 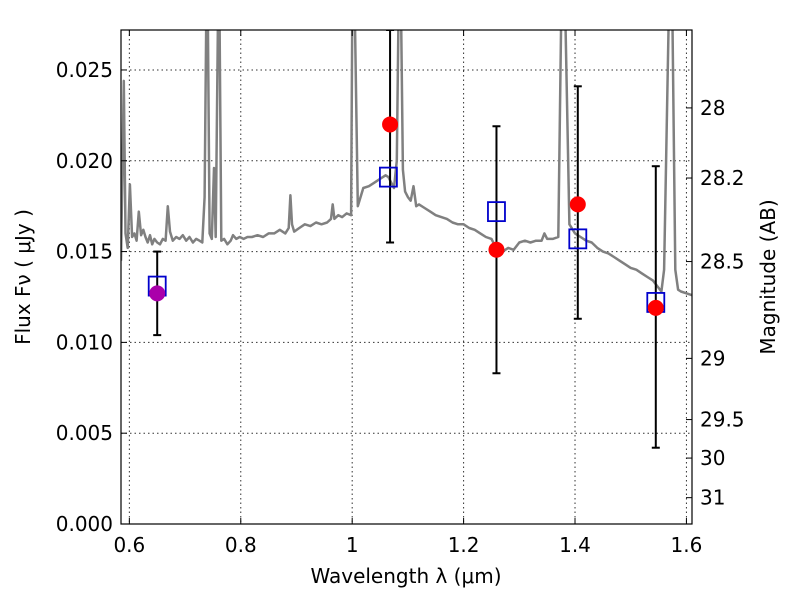 I want to click on magnitude-tick-label: 30, so click(x=712, y=458).